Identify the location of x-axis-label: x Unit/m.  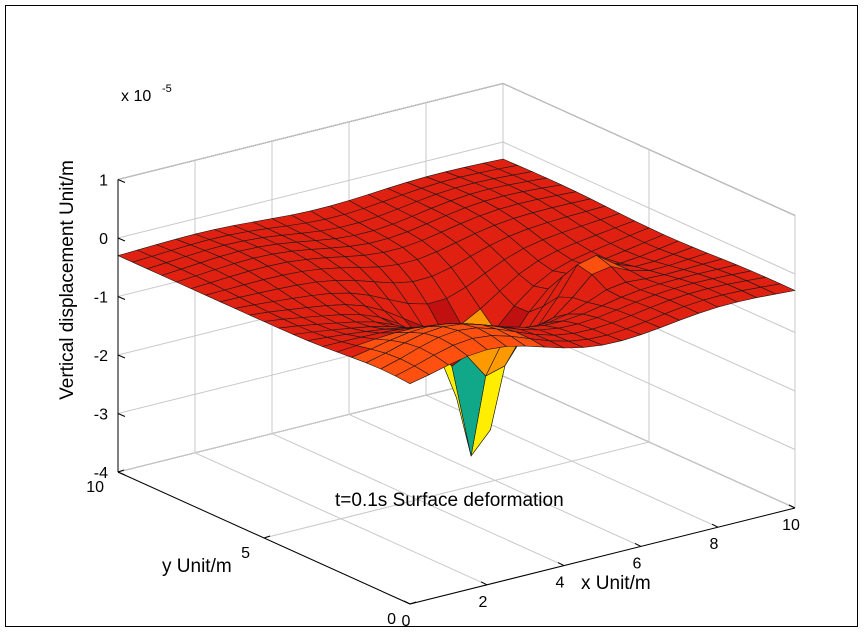
(616, 583).